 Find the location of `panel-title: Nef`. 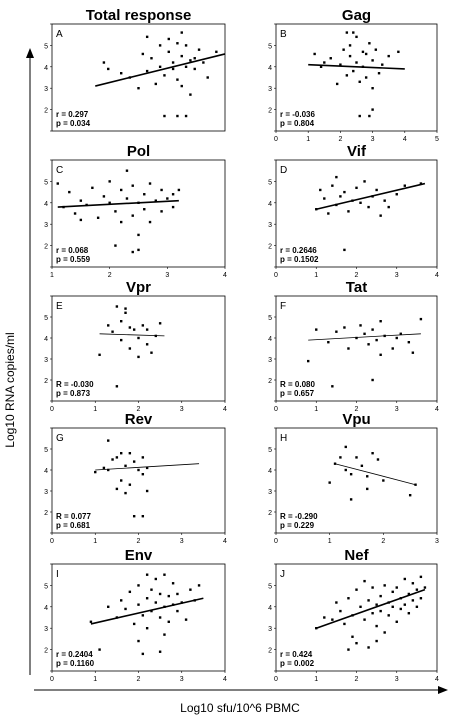

panel-title: Nef is located at coordinates (356, 555).